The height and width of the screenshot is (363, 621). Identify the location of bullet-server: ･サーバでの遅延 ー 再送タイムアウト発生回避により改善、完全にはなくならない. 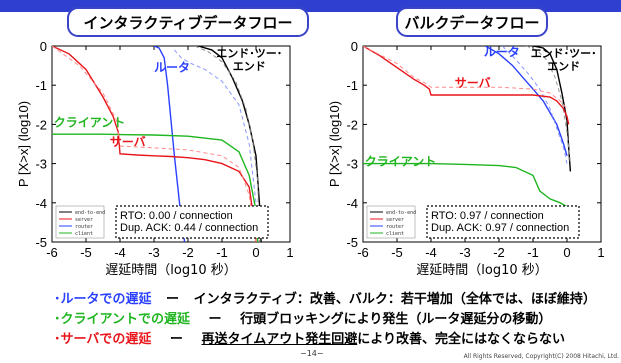
(334, 340).